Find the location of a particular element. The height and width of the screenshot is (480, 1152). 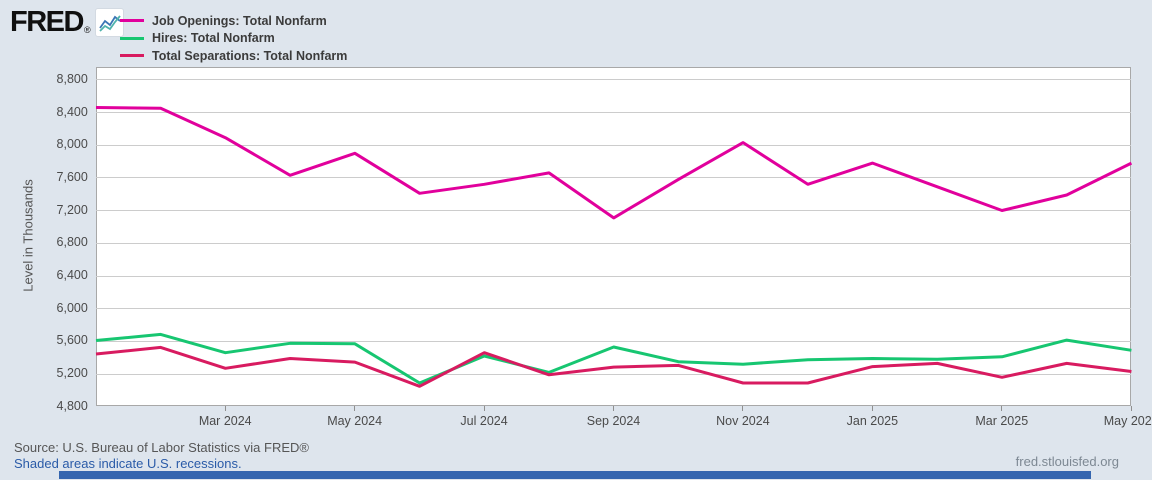

legend-item: Job Openings: Total Nonfarm is located at coordinates (233, 21).